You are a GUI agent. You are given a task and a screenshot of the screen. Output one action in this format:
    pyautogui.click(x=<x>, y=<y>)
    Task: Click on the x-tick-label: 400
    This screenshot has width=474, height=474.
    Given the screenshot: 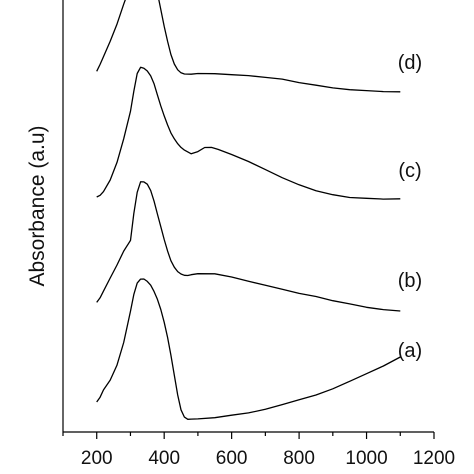 What is the action you would take?
    pyautogui.click(x=164, y=458)
    